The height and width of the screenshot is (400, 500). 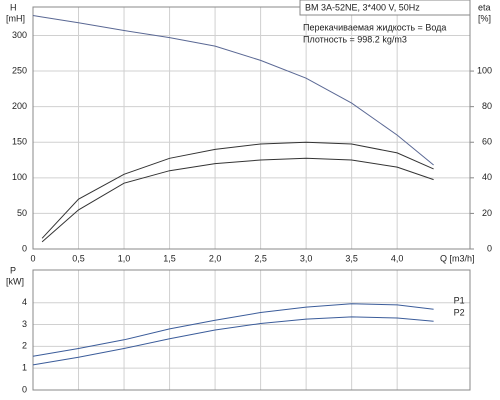 I want to click on y-tick-label: 1, so click(x=24, y=368).